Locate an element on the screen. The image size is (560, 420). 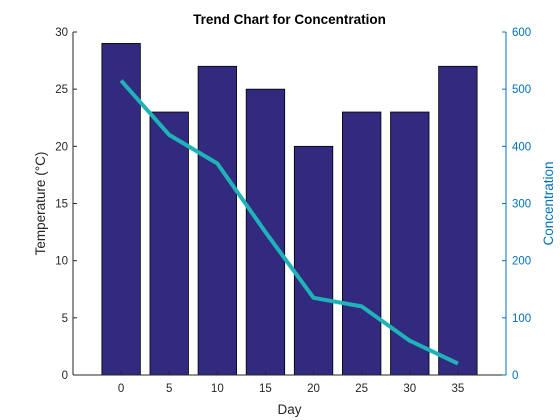
right-y-tick-label: 400 is located at coordinates (521, 147).